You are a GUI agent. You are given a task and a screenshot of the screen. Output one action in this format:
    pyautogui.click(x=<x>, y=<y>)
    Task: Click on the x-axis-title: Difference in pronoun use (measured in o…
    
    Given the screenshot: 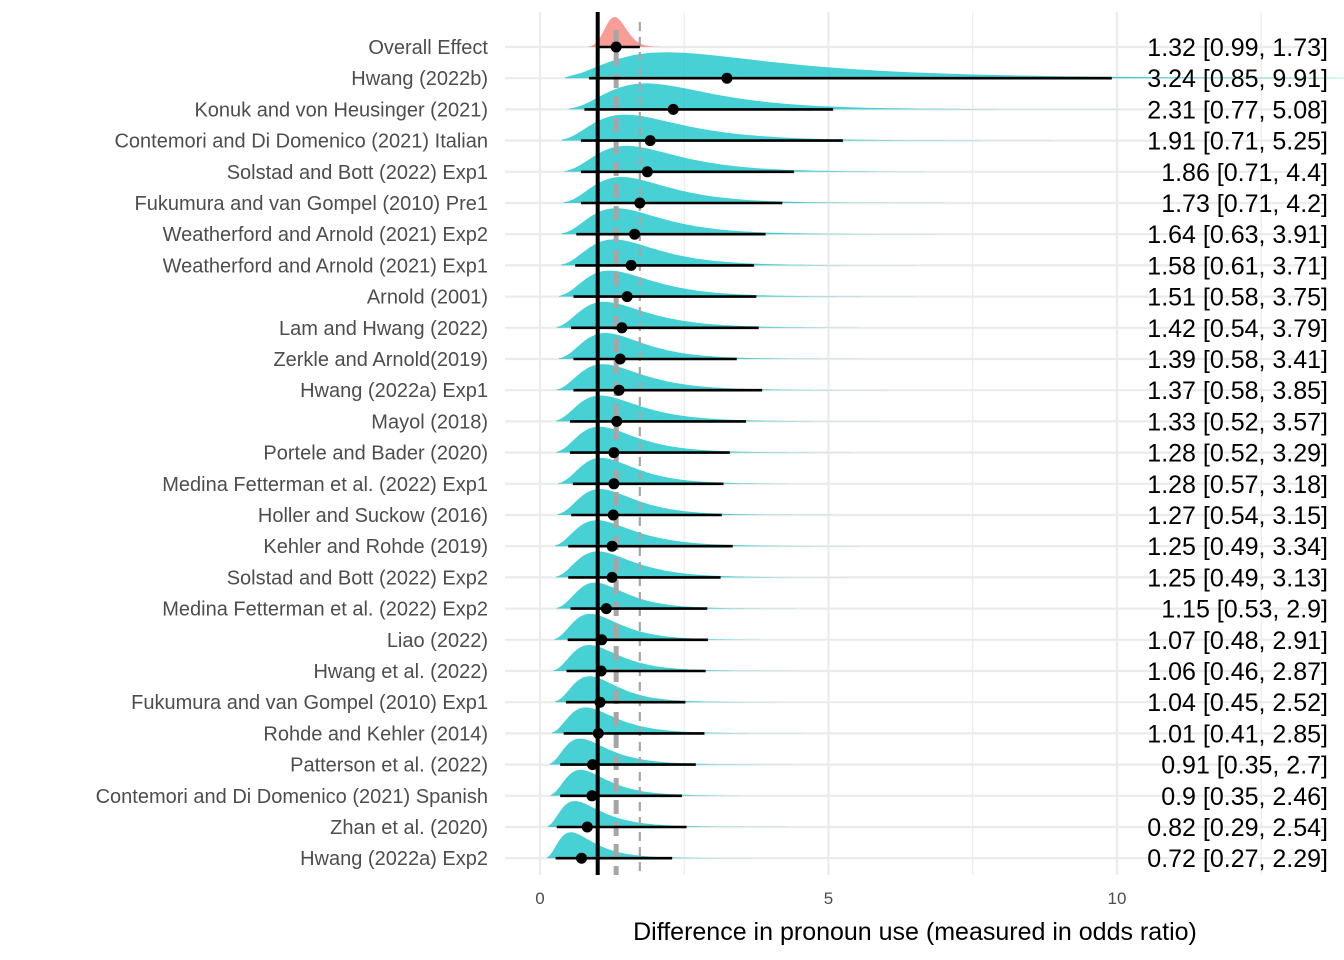 What is the action you would take?
    pyautogui.click(x=915, y=932)
    